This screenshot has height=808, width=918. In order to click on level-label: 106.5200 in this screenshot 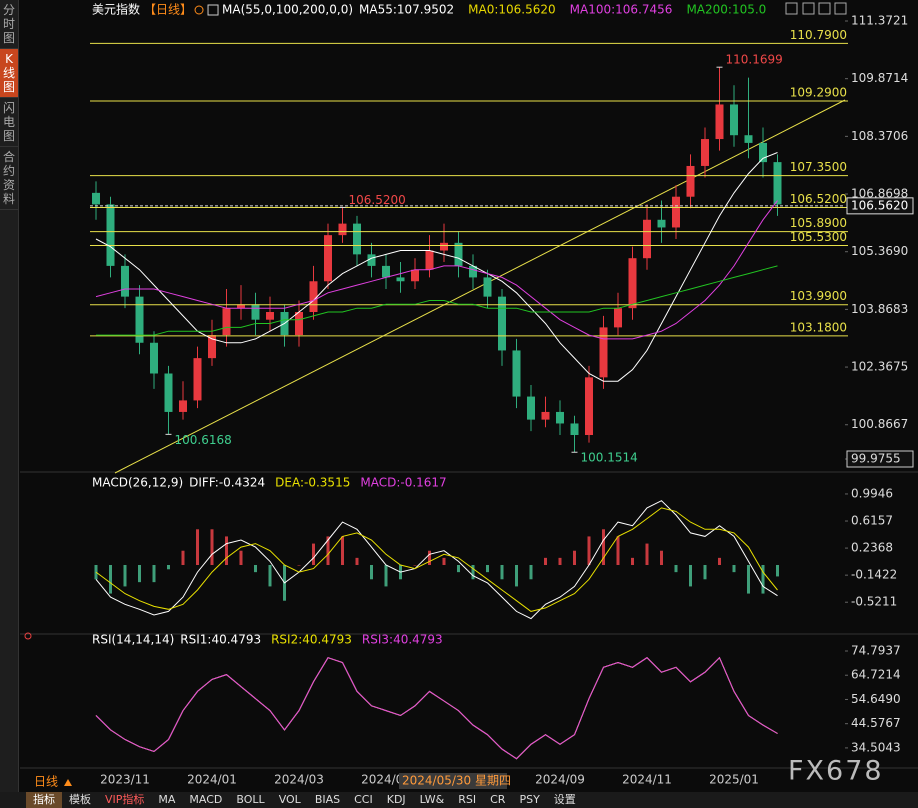, I will do `click(818, 199)`.